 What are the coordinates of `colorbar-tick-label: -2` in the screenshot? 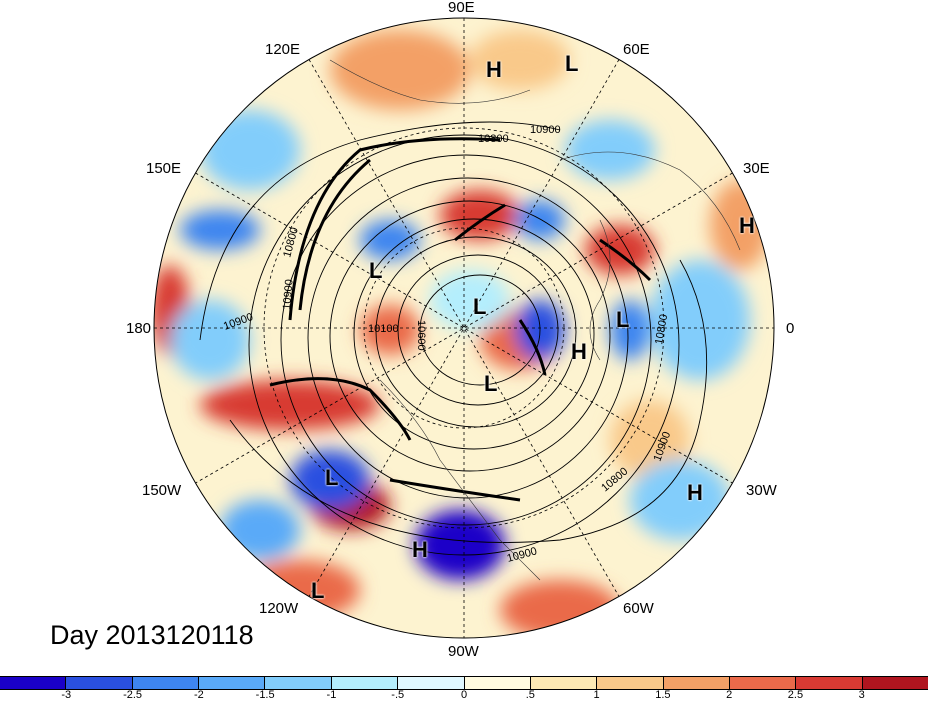 It's located at (198, 695).